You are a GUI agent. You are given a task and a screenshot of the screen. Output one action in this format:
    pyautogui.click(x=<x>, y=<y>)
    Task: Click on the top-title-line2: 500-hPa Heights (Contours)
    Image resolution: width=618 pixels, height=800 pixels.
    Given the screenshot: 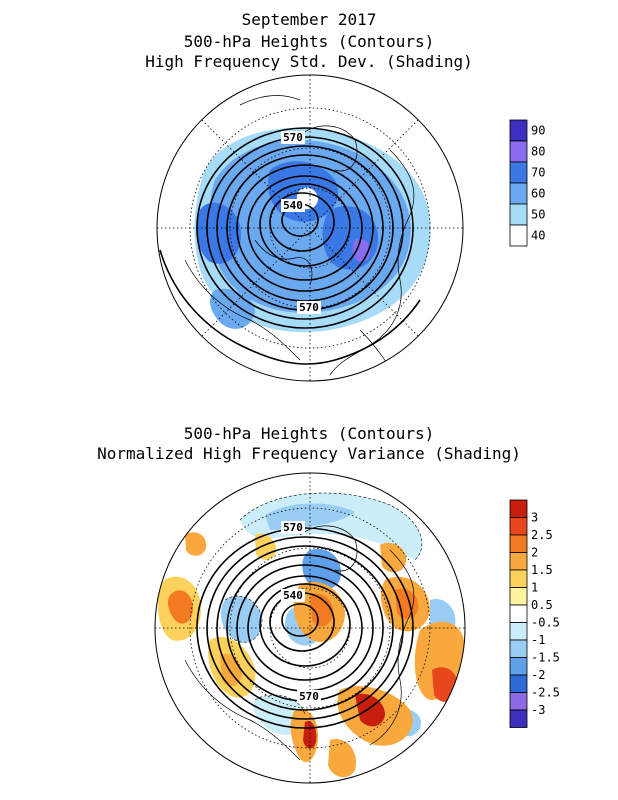 What is the action you would take?
    pyautogui.click(x=309, y=41)
    